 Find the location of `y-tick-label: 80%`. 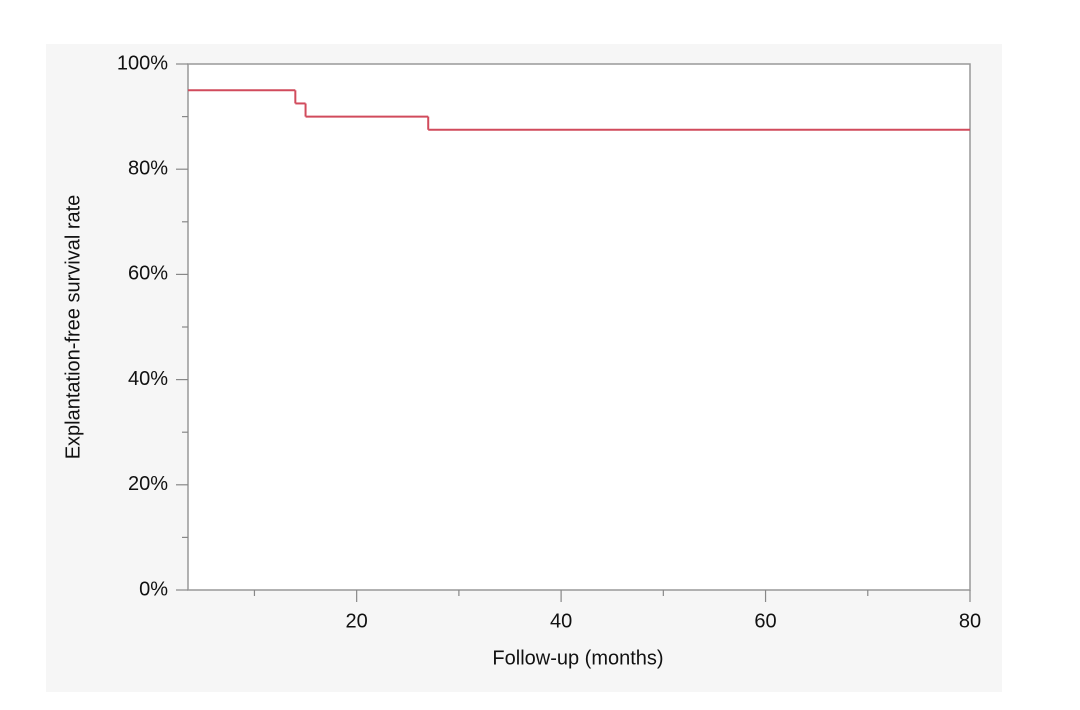

y-tick-label: 80% is located at coordinates (148, 168).